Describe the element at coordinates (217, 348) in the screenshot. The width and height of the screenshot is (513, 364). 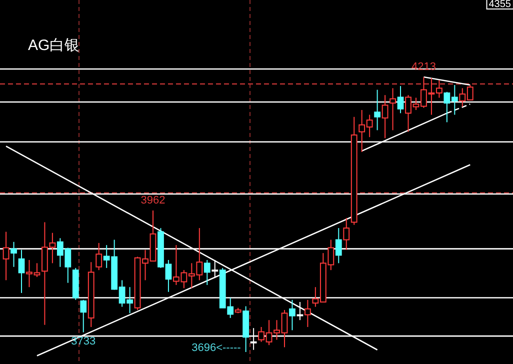
I see `annotation: 3696<-----` at that location.